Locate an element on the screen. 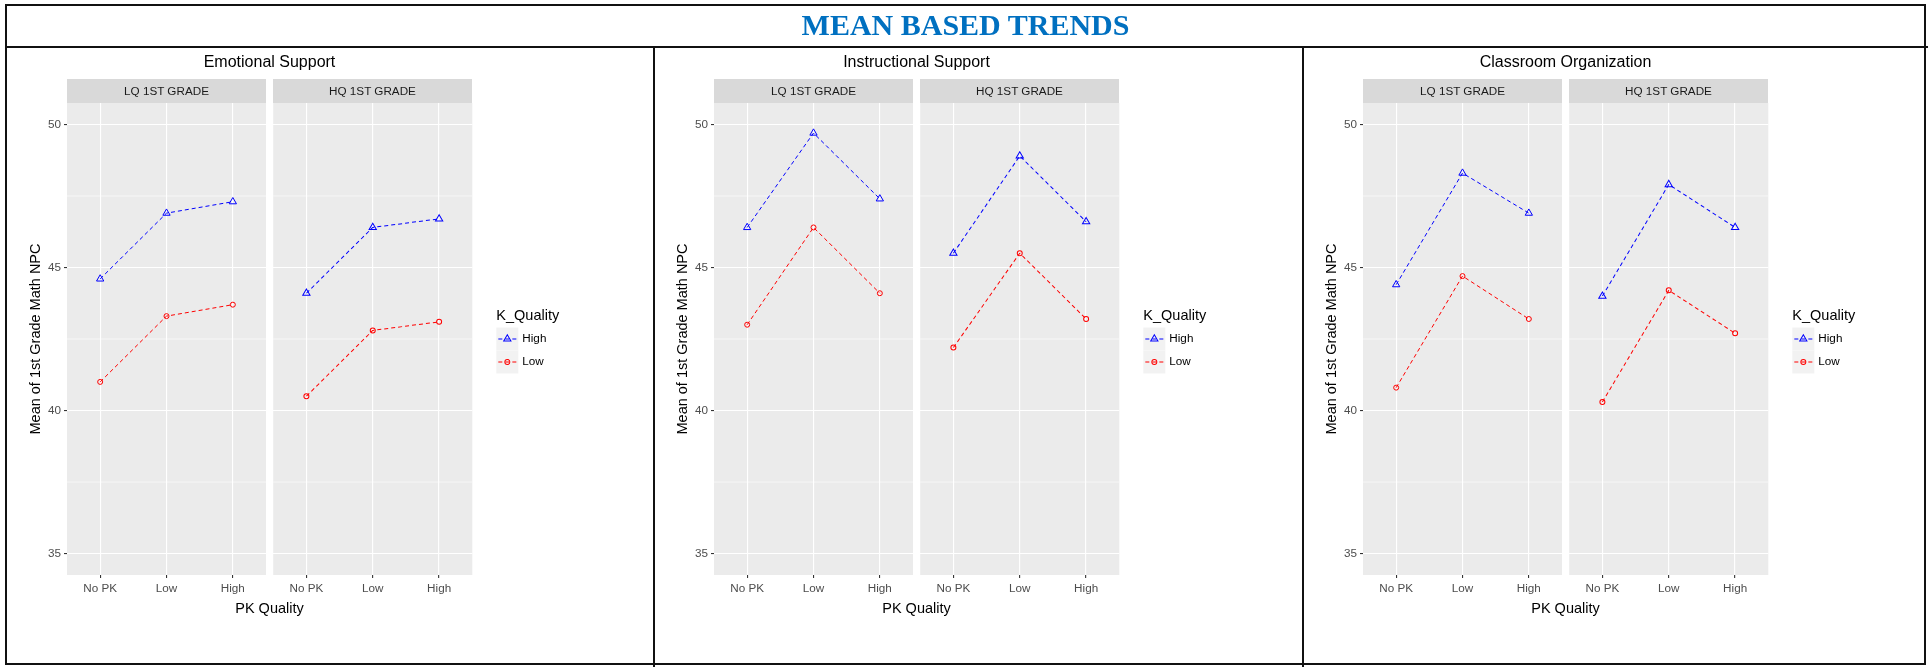 The height and width of the screenshot is (670, 1931). text: MEAN BASED TRENDS is located at coordinates (965, 25).